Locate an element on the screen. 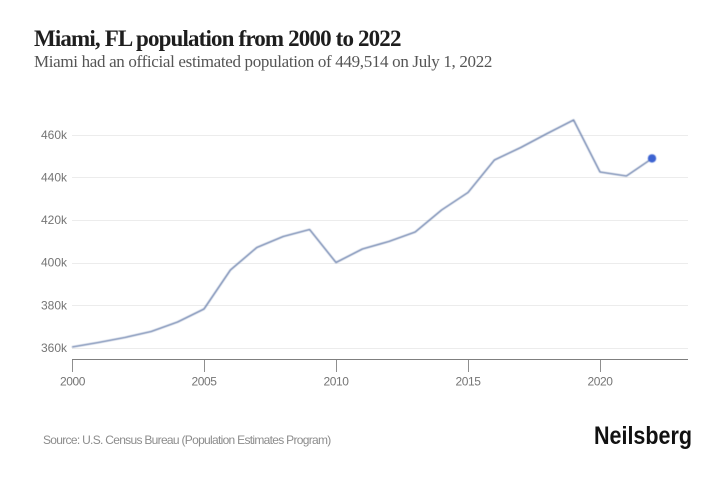  svg-text: 2000 is located at coordinates (73, 382).